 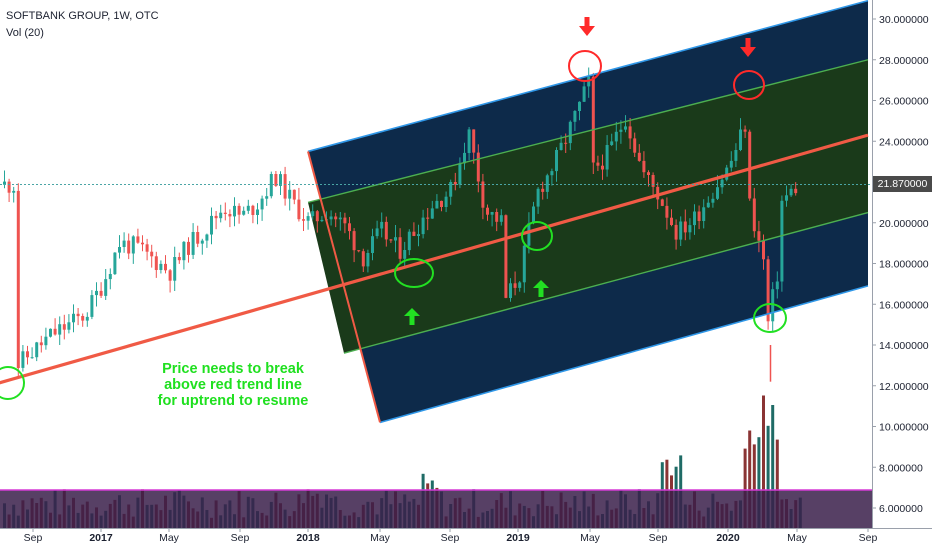 I want to click on y-tick-label: 24.000000, so click(x=904, y=142).